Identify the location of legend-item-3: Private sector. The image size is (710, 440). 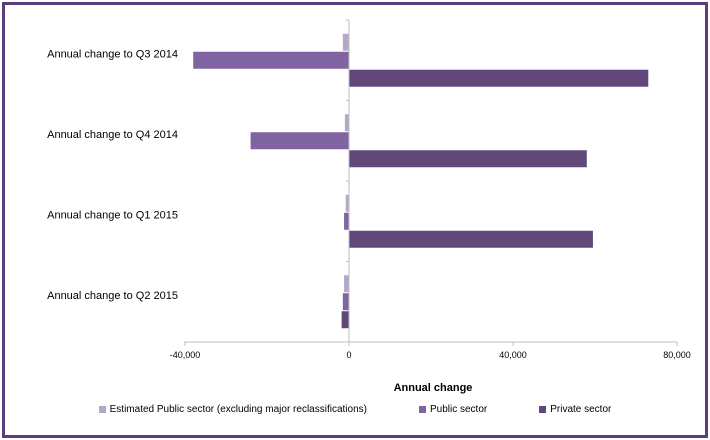
(575, 409).